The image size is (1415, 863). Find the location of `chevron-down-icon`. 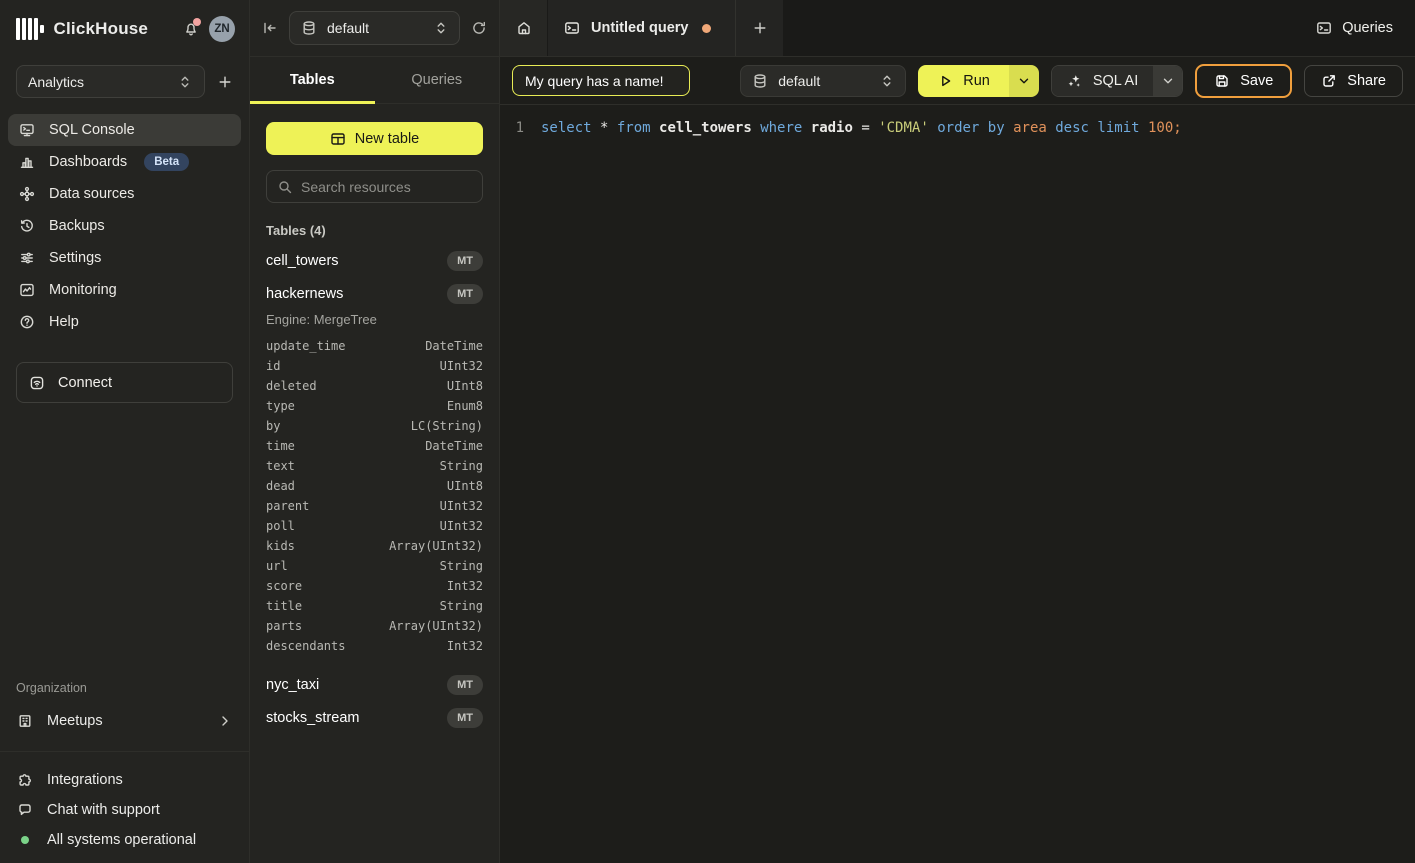

chevron-down-icon is located at coordinates (1168, 81).